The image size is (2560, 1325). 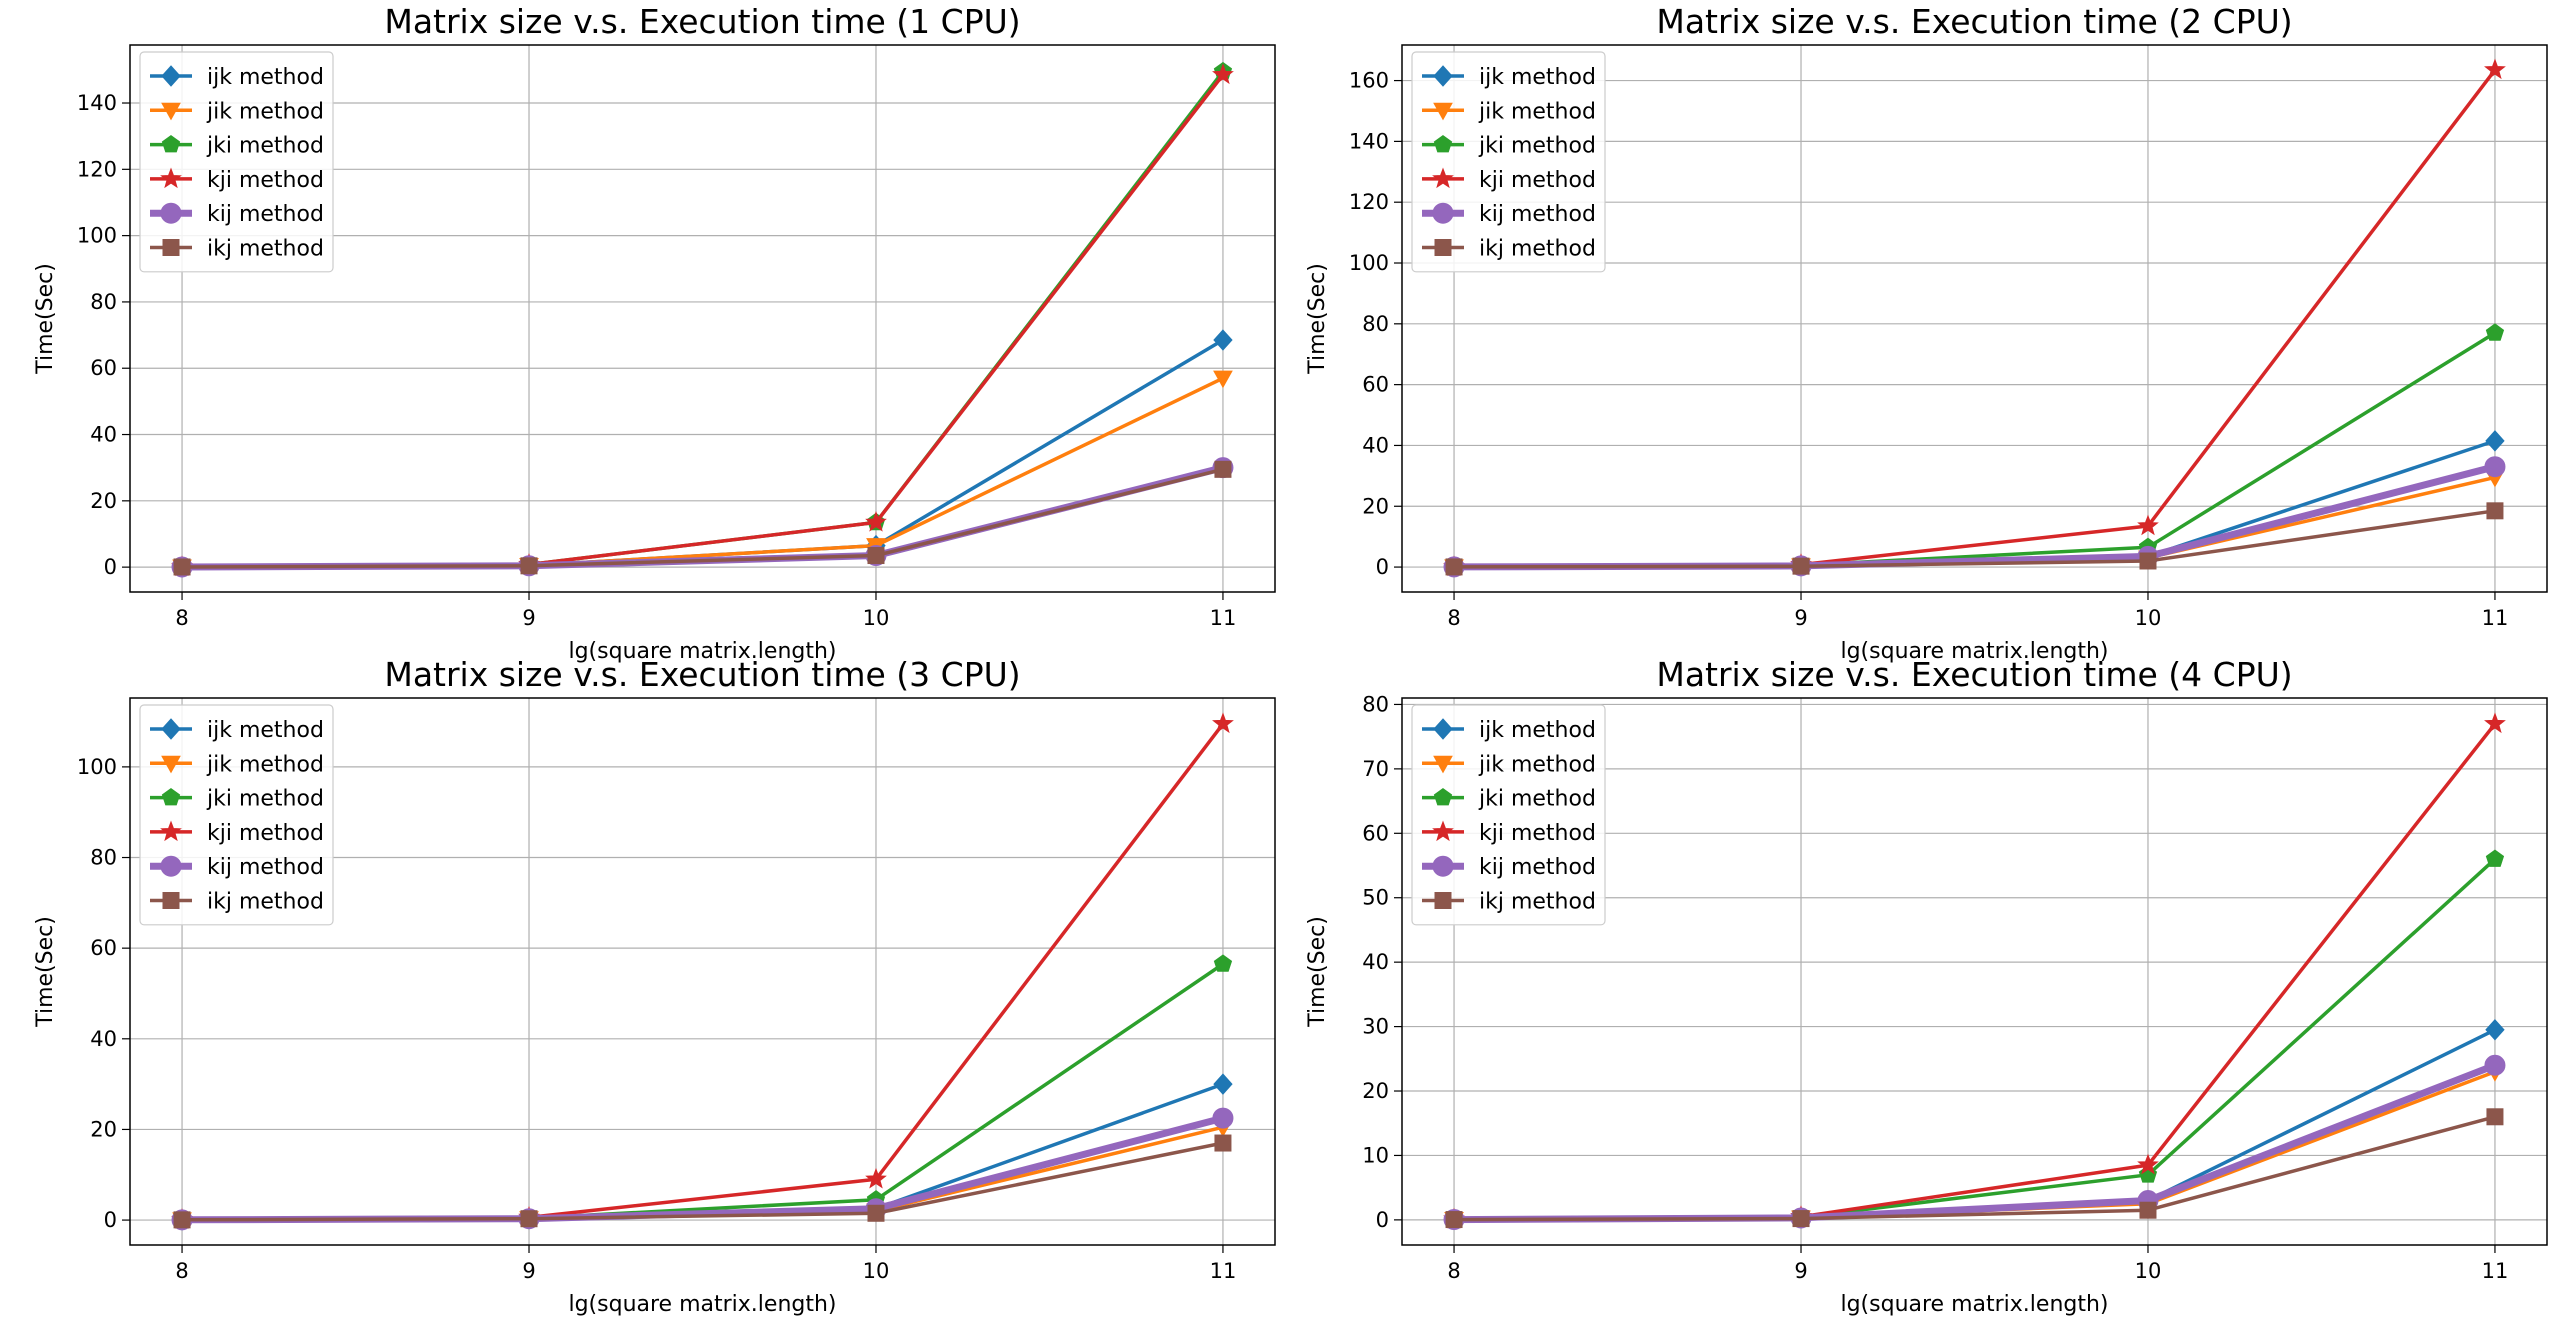 I want to click on chart-title: Matrix size v.s. Execution time (2 CPU), so click(x=1974, y=21).